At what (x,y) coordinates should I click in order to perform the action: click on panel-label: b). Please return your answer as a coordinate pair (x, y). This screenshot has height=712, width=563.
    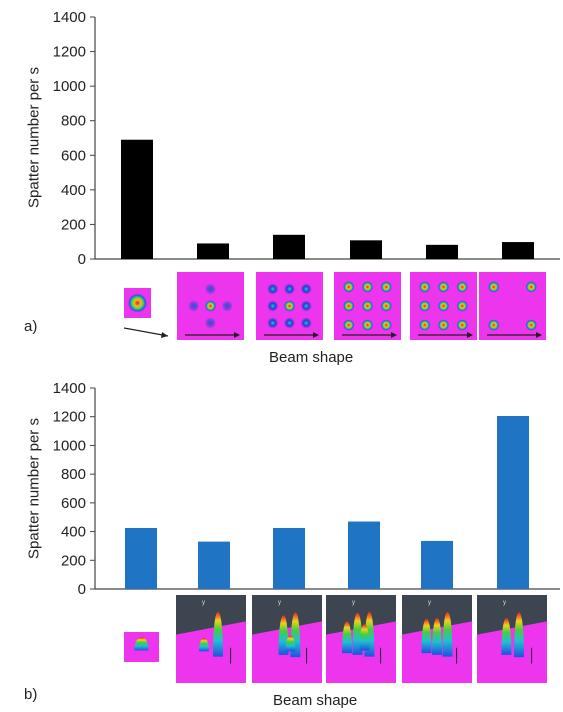
    Looking at the image, I should click on (31, 694).